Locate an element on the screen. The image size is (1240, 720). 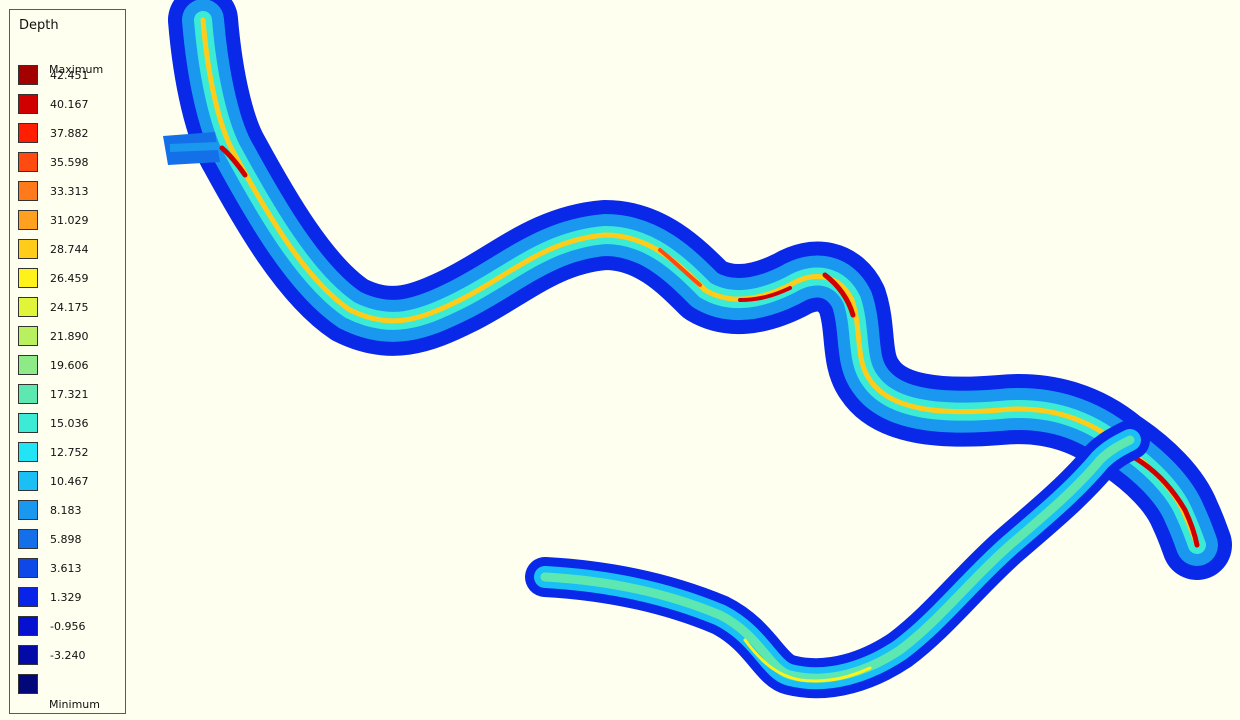
legend-entry-label: 31.029 is located at coordinates (69, 220).